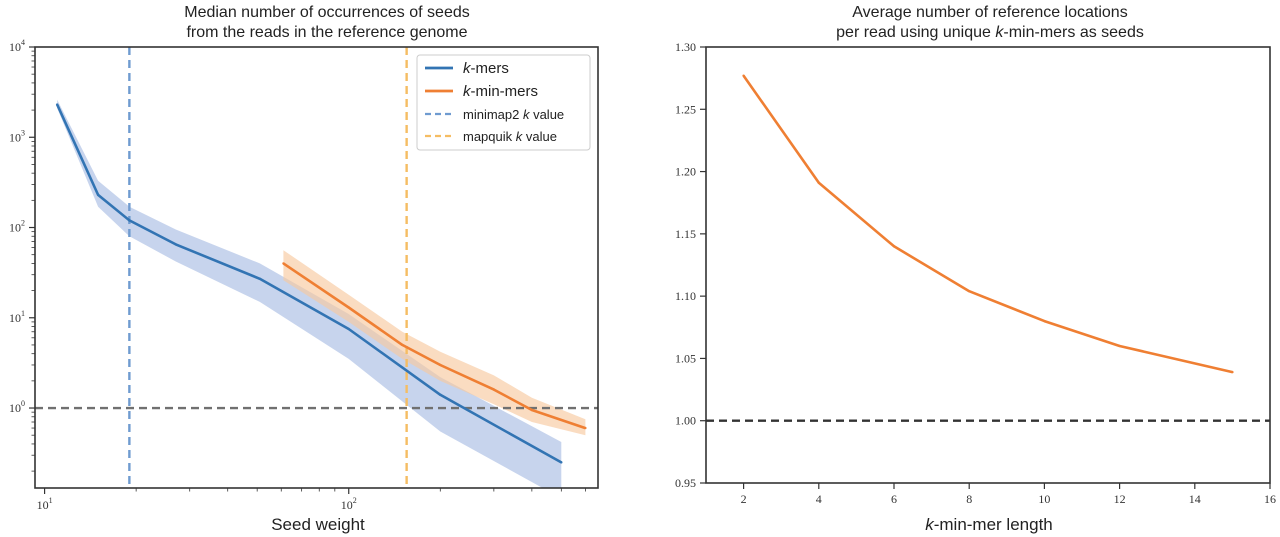 The width and height of the screenshot is (1280, 537). Describe the element at coordinates (685, 358) in the screenshot. I see `y-tick-label: 1.05` at that location.